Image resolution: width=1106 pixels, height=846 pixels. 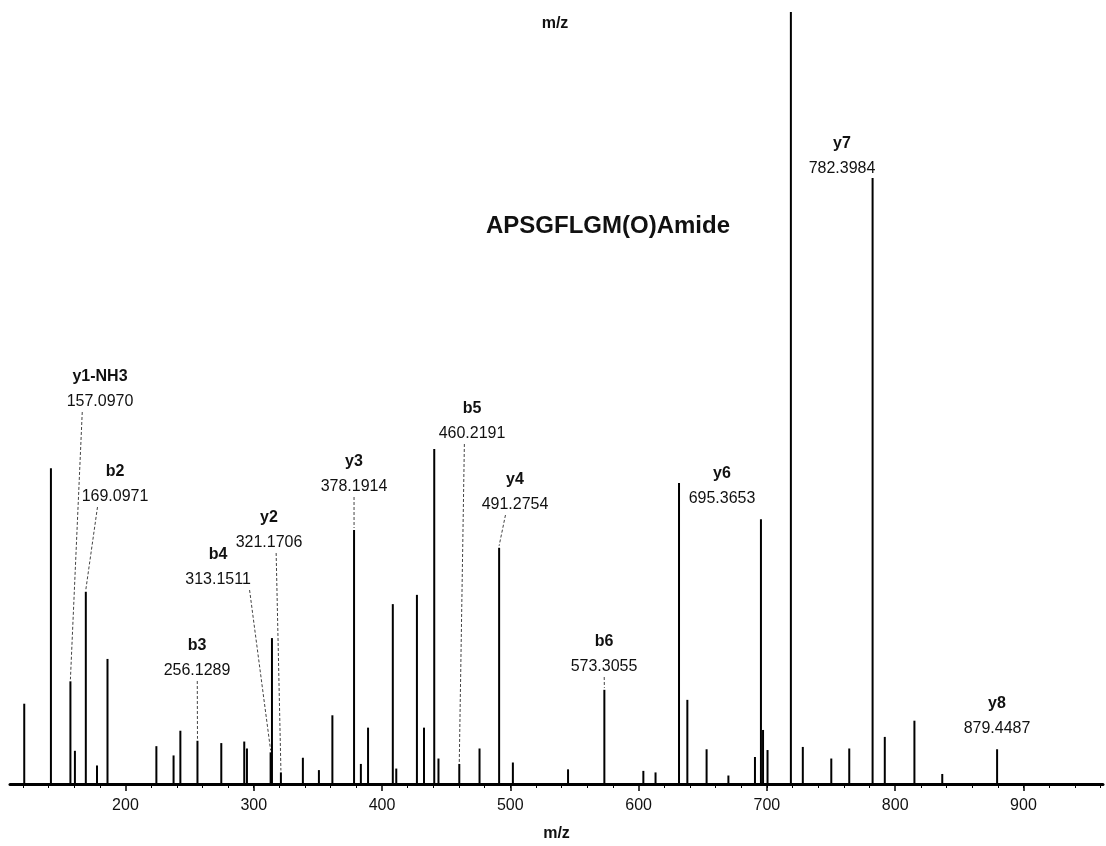 I want to click on x-tick-label: 300, so click(x=254, y=804).